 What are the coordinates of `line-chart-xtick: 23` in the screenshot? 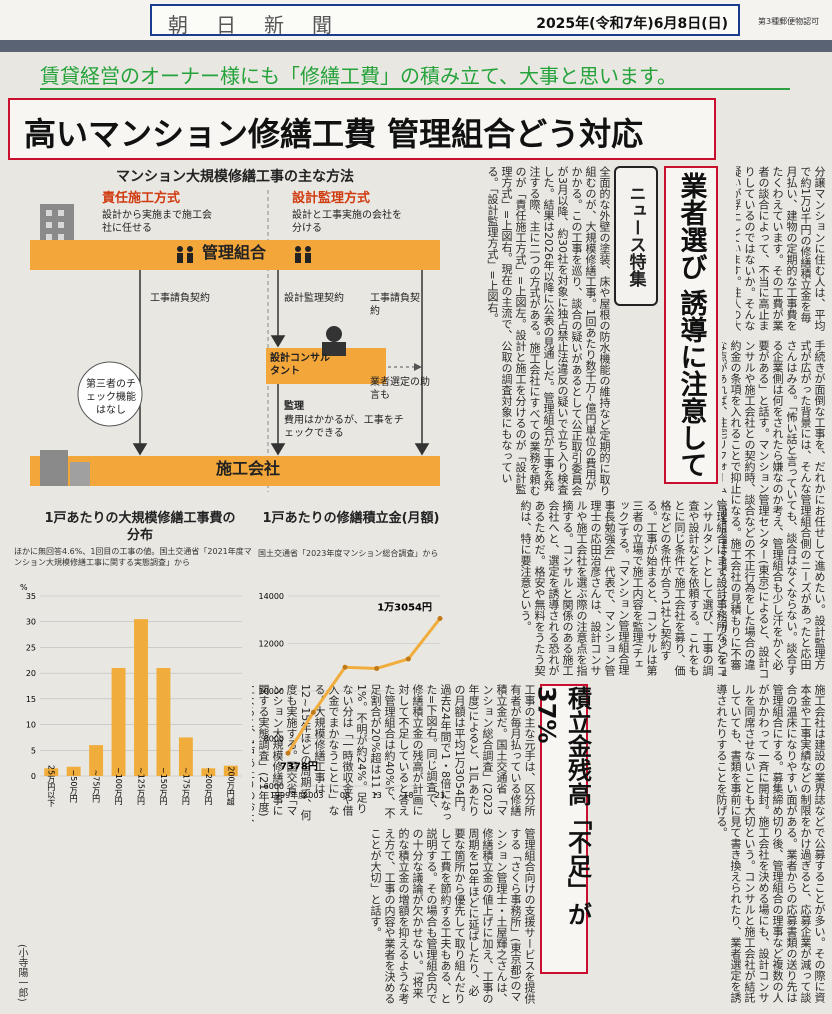 It's located at (440, 795).